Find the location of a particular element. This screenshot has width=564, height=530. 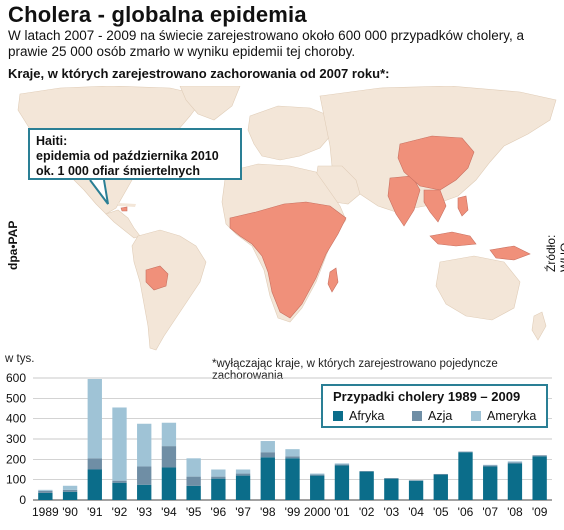

legend-item-afryka: Afryka is located at coordinates (358, 416).